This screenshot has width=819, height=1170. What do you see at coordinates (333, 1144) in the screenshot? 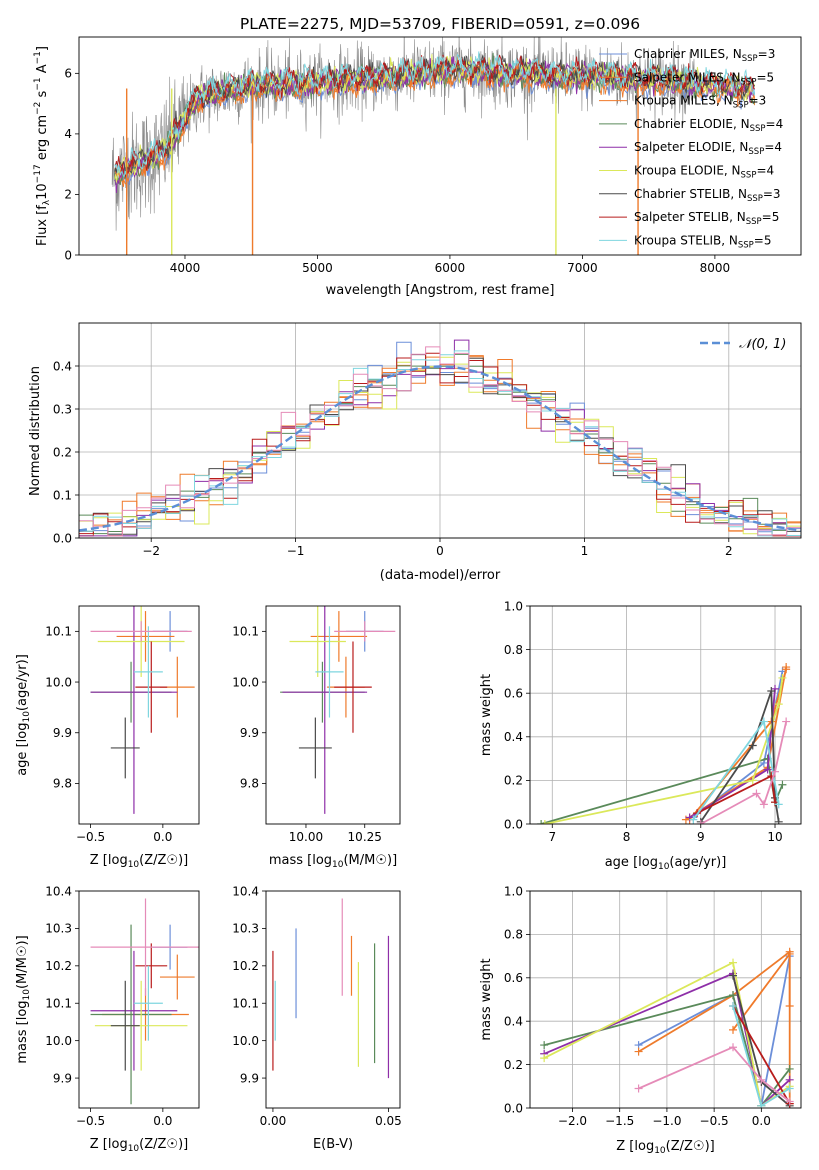
I see `x-axis-label: E(B-V)` at bounding box center [333, 1144].